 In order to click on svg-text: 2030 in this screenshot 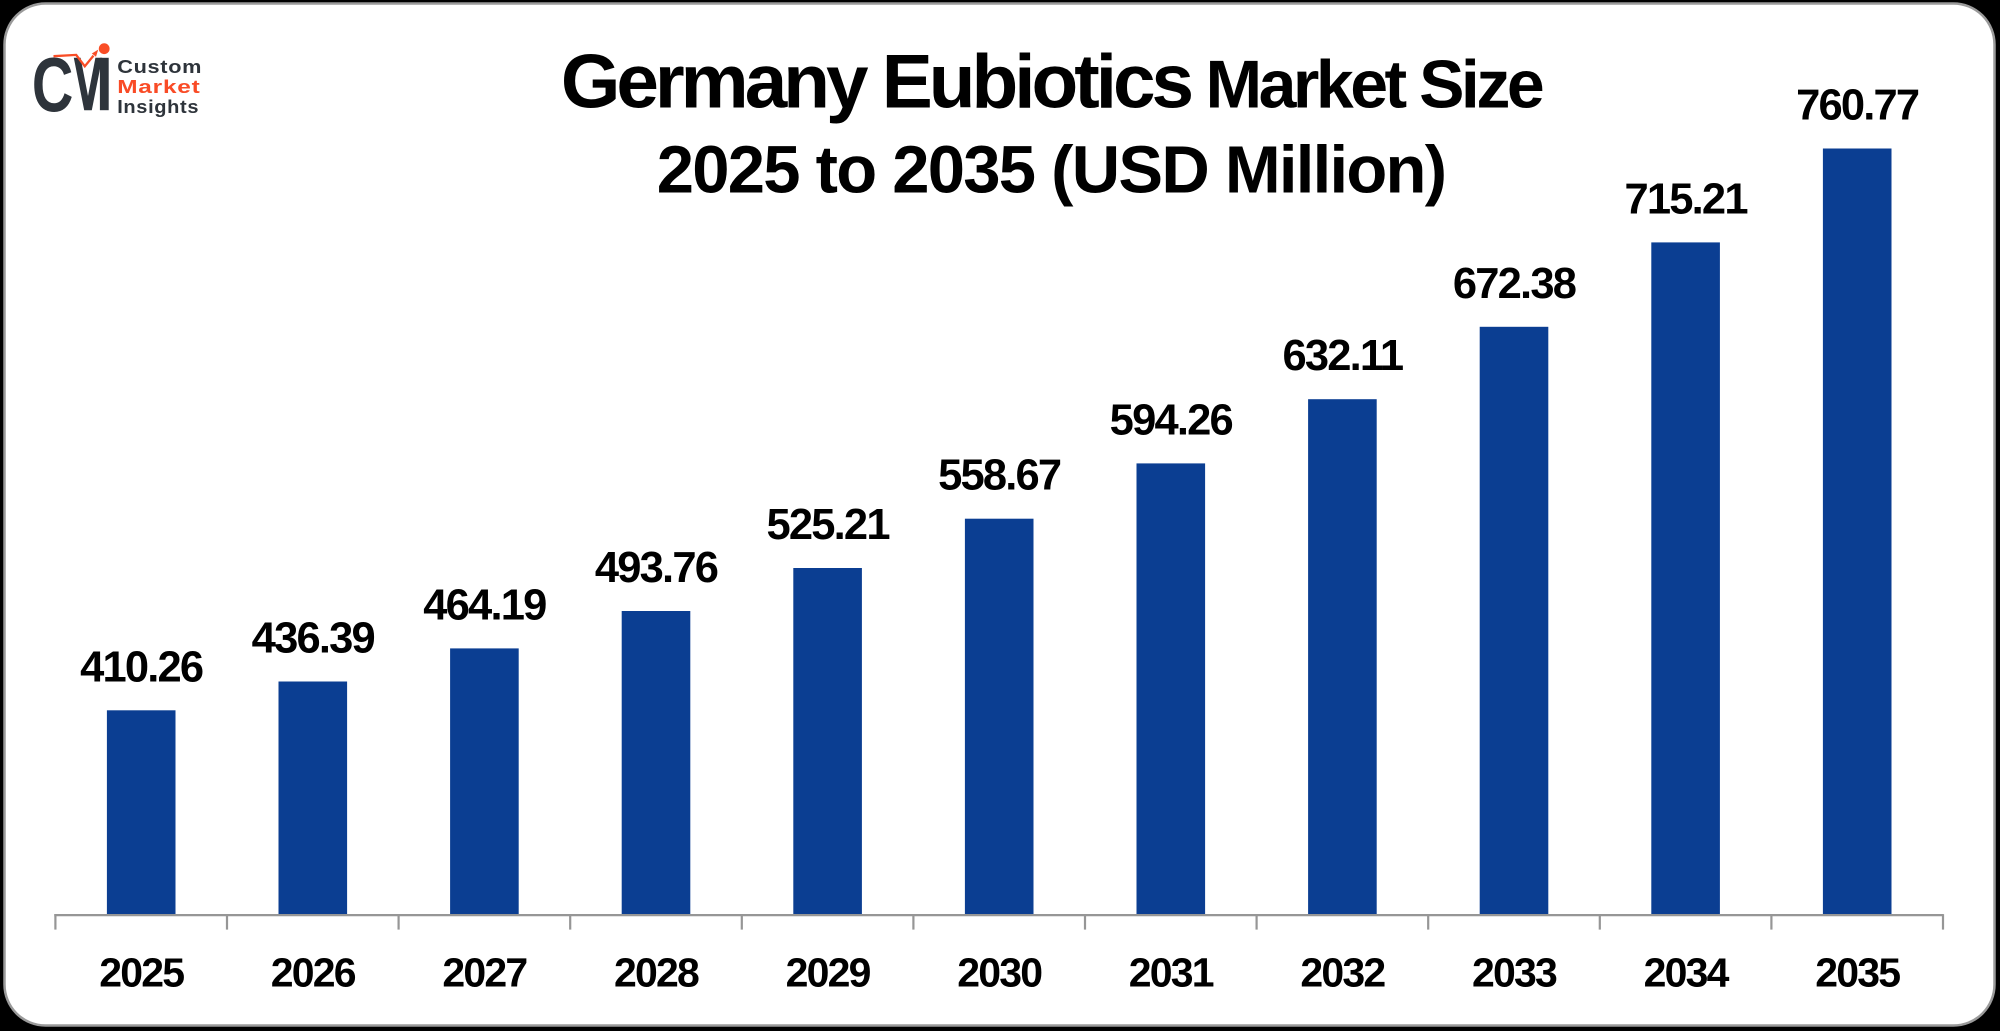, I will do `click(999, 973)`.